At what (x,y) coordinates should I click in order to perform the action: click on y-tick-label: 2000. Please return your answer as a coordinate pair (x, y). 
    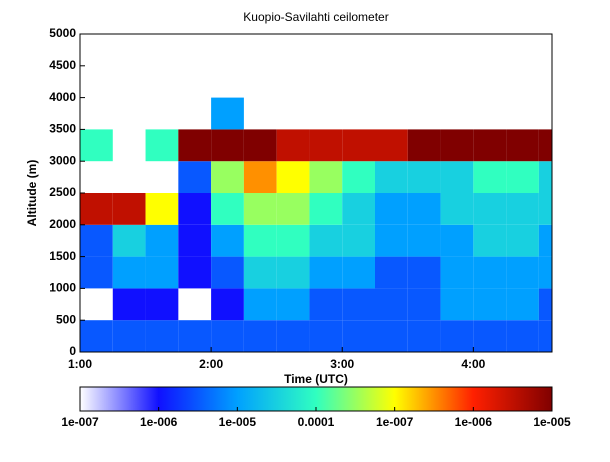
    Looking at the image, I should click on (62, 224).